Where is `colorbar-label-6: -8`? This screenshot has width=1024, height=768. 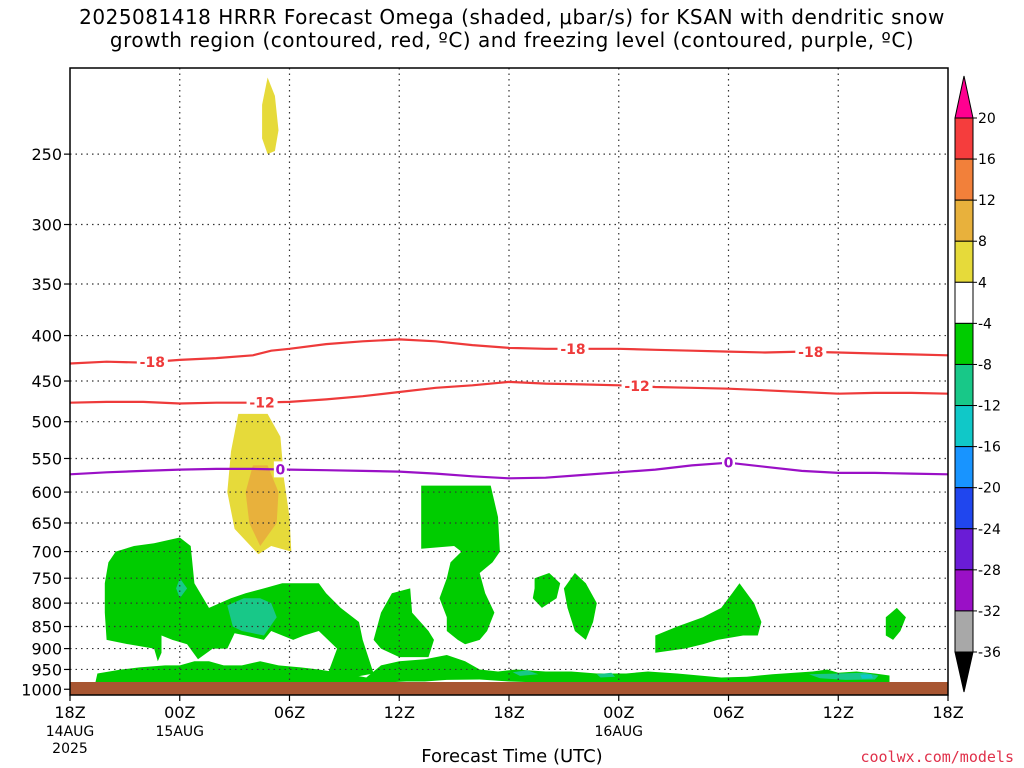
colorbar-label-6: -8 is located at coordinates (985, 365).